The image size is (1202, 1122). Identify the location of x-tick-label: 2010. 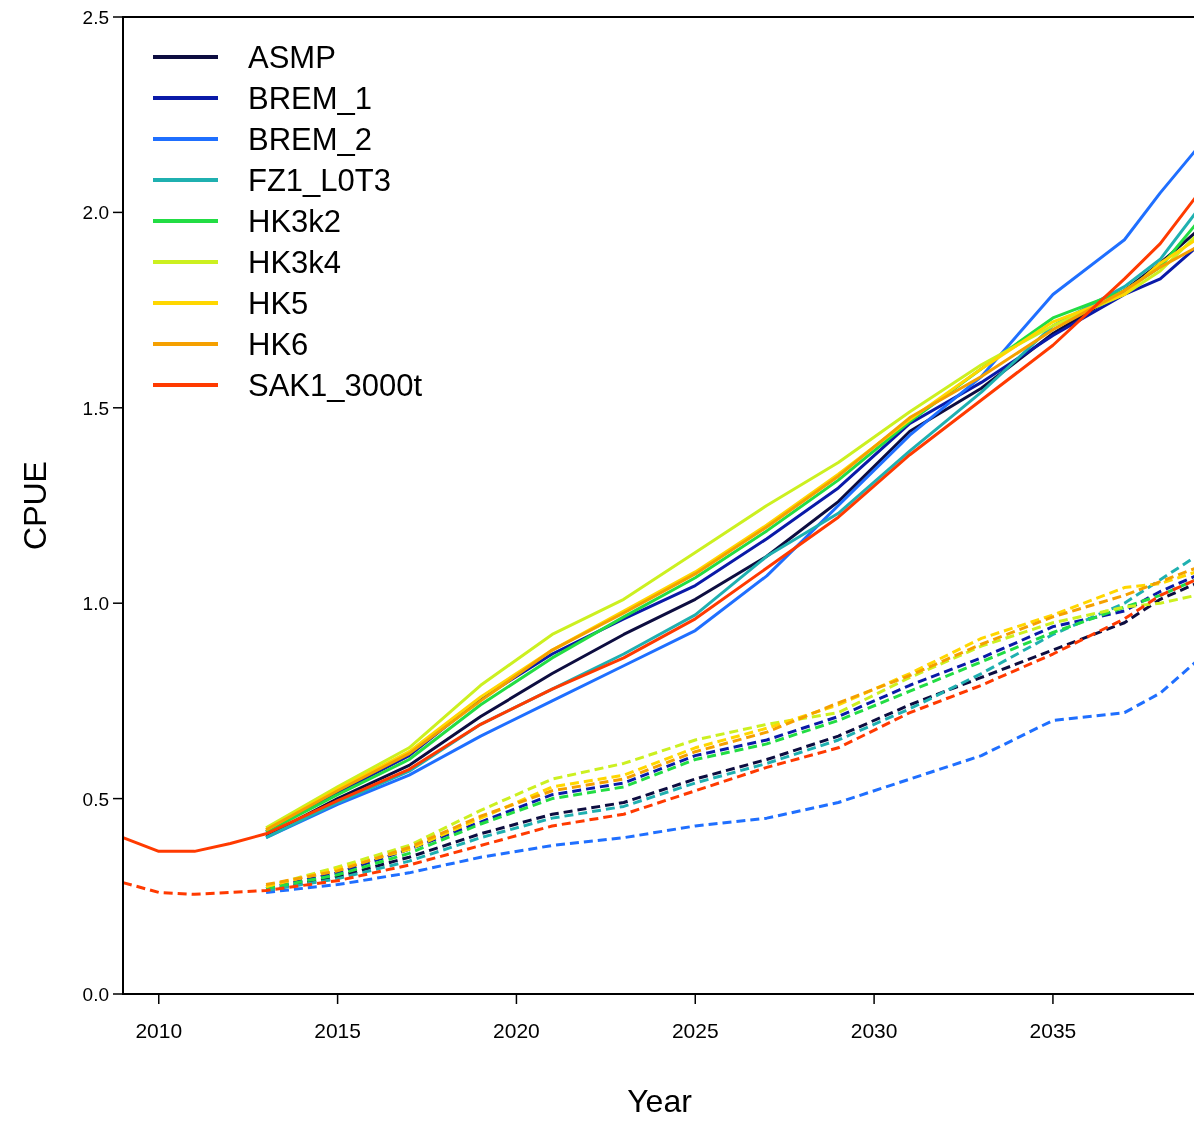
(159, 1030).